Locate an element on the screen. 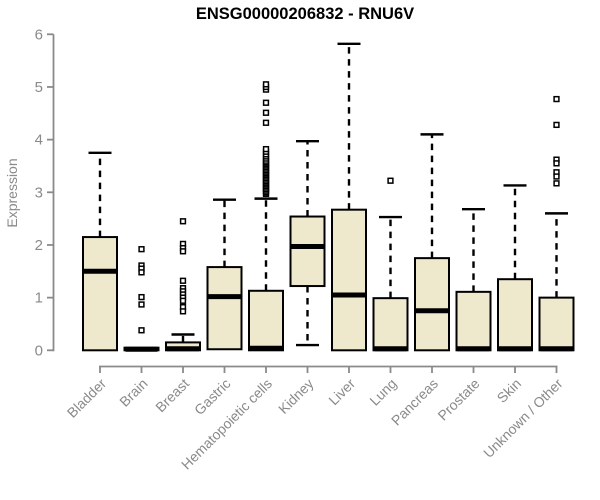 The height and width of the screenshot is (500, 600). x-tick-label: Bladder is located at coordinates (87, 398).